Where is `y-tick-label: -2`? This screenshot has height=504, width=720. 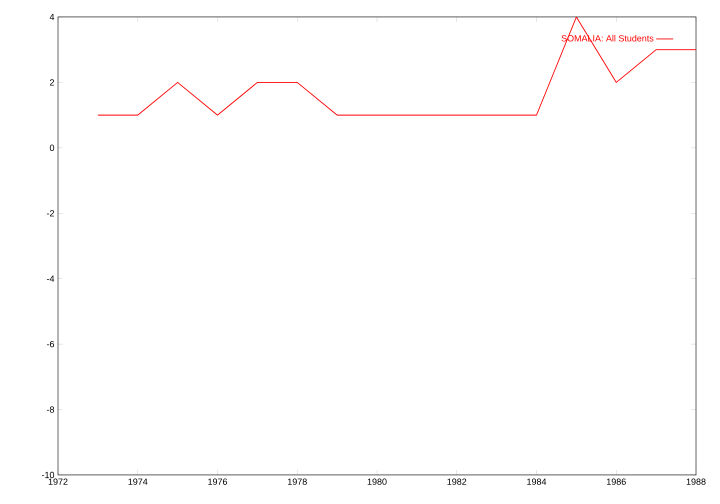 y-tick-label: -2 is located at coordinates (50, 213).